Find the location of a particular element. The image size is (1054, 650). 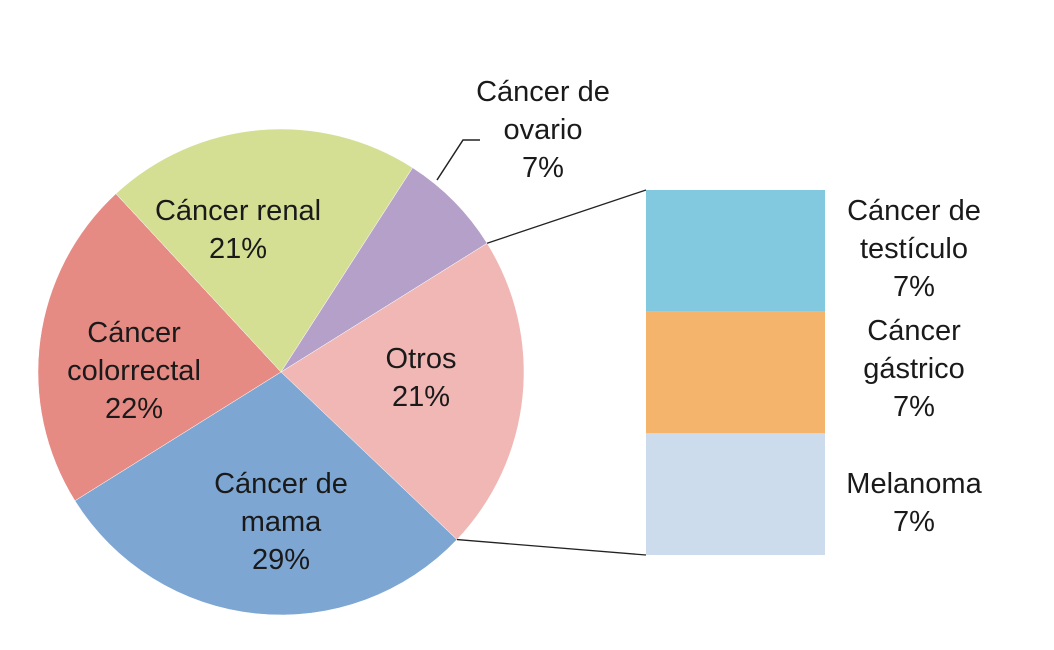

stacked-bar is located at coordinates (735, 372).